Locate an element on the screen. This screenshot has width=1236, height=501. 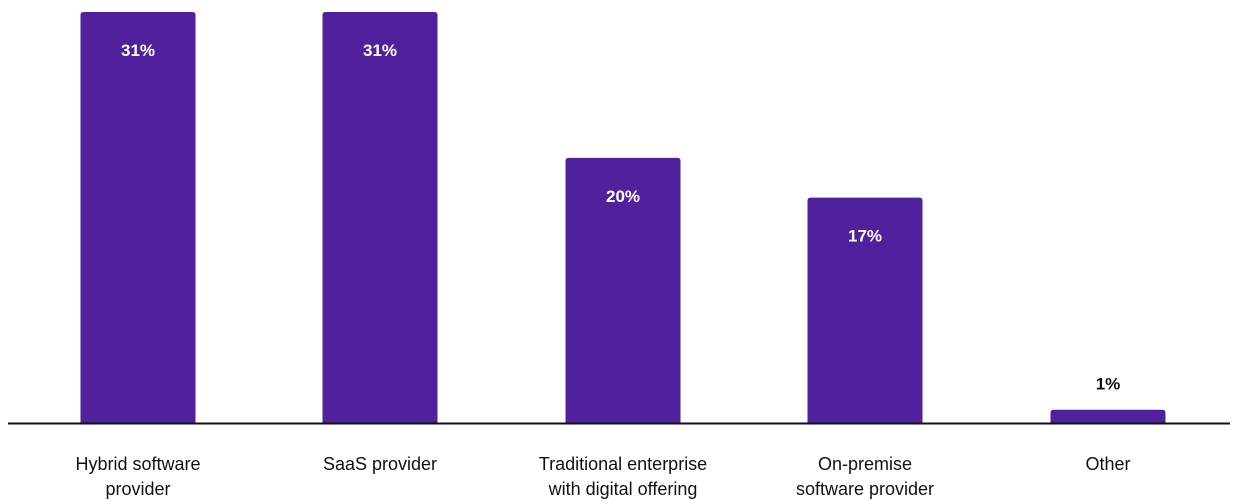
bar-on-premise-software-provider is located at coordinates (865, 310).